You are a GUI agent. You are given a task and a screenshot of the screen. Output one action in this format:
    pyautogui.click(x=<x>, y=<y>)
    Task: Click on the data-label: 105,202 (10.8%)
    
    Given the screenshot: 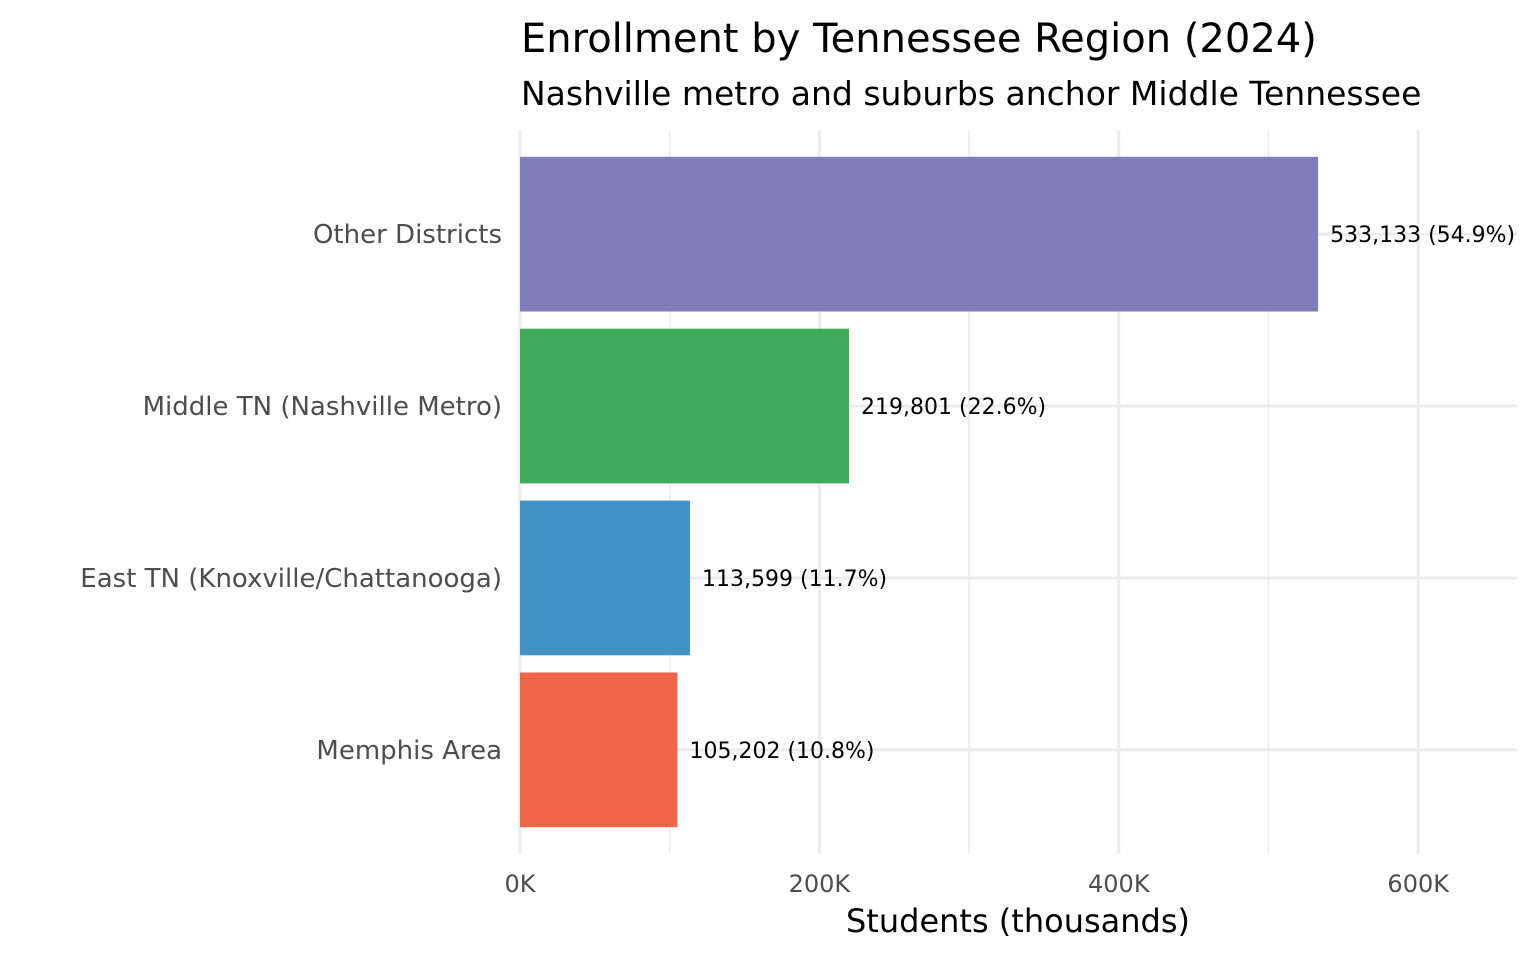 What is the action you would take?
    pyautogui.click(x=781, y=751)
    